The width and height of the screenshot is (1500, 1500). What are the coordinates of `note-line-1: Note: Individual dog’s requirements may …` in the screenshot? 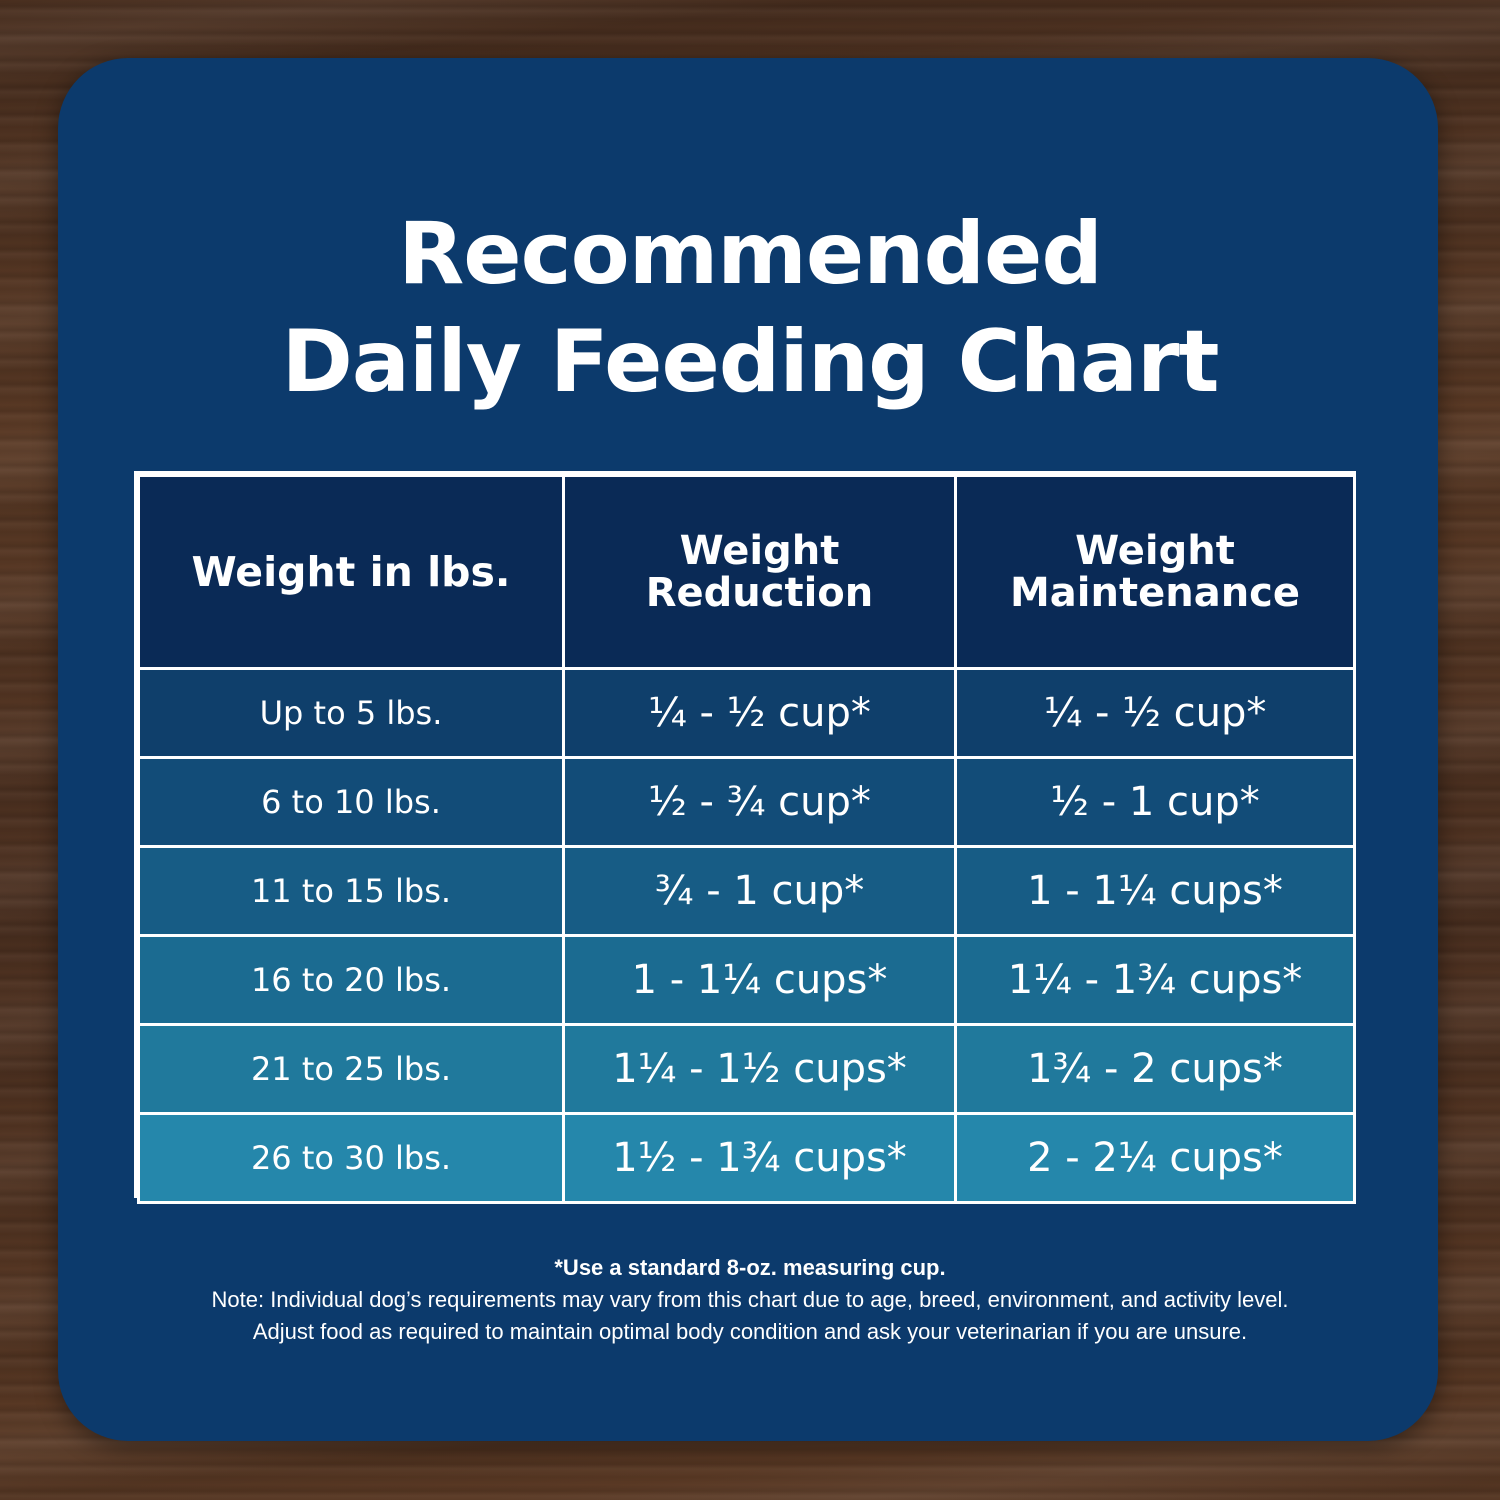 It's located at (750, 1299).